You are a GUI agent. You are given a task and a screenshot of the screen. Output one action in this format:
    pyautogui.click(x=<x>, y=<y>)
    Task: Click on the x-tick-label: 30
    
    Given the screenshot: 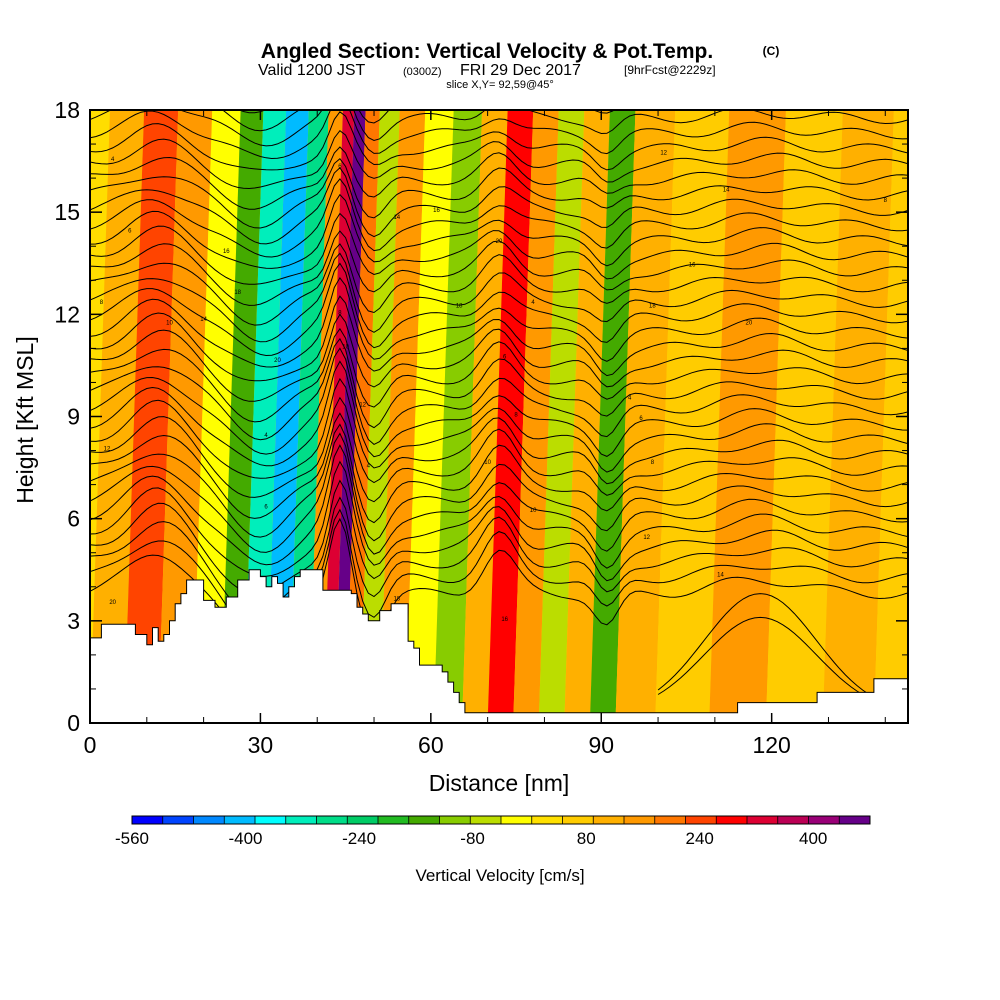 What is the action you would take?
    pyautogui.click(x=261, y=745)
    